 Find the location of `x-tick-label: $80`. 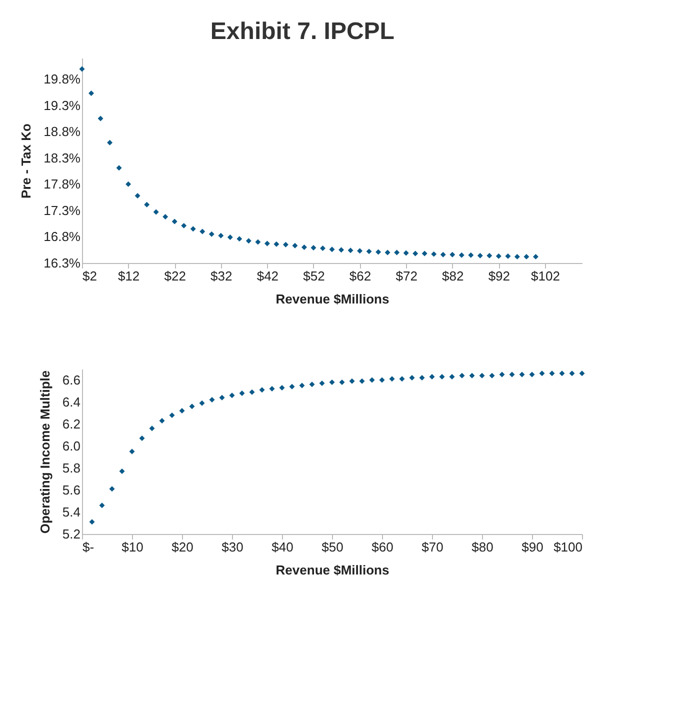

x-tick-label: $80 is located at coordinates (483, 547).